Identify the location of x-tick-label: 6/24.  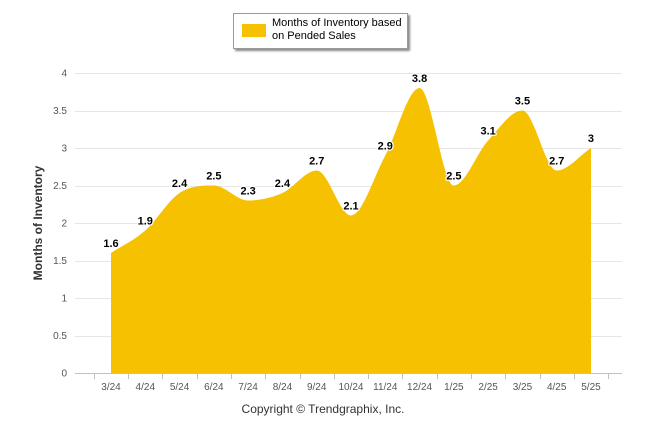
(214, 387).